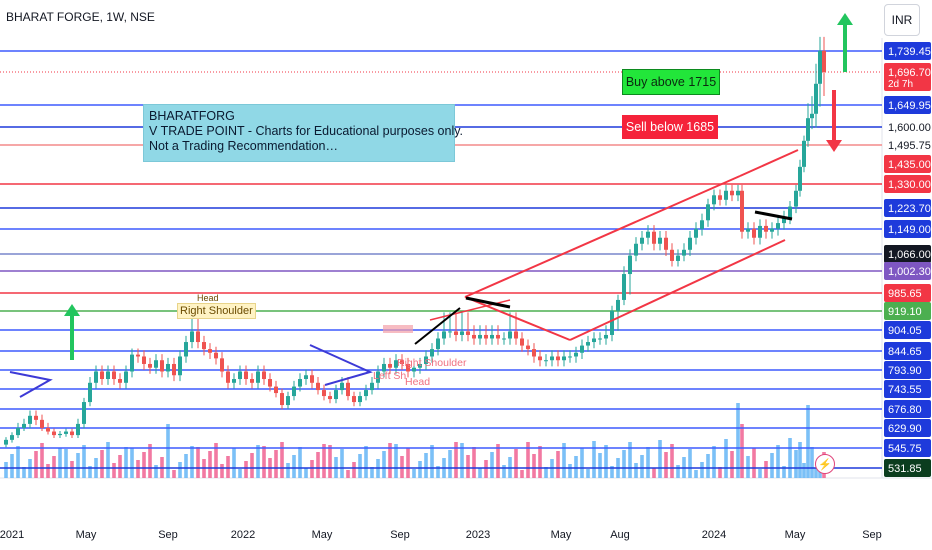 The height and width of the screenshot is (550, 932). I want to click on price-label: 531.85, so click(905, 469).